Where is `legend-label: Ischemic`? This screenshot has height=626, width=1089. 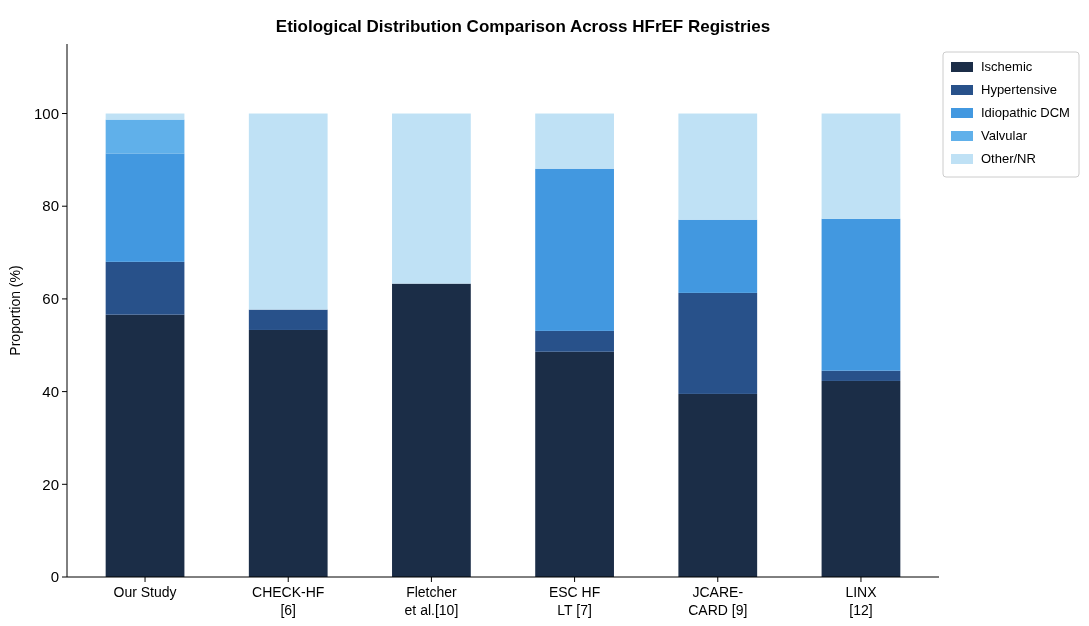
legend-label: Ischemic is located at coordinates (1007, 66).